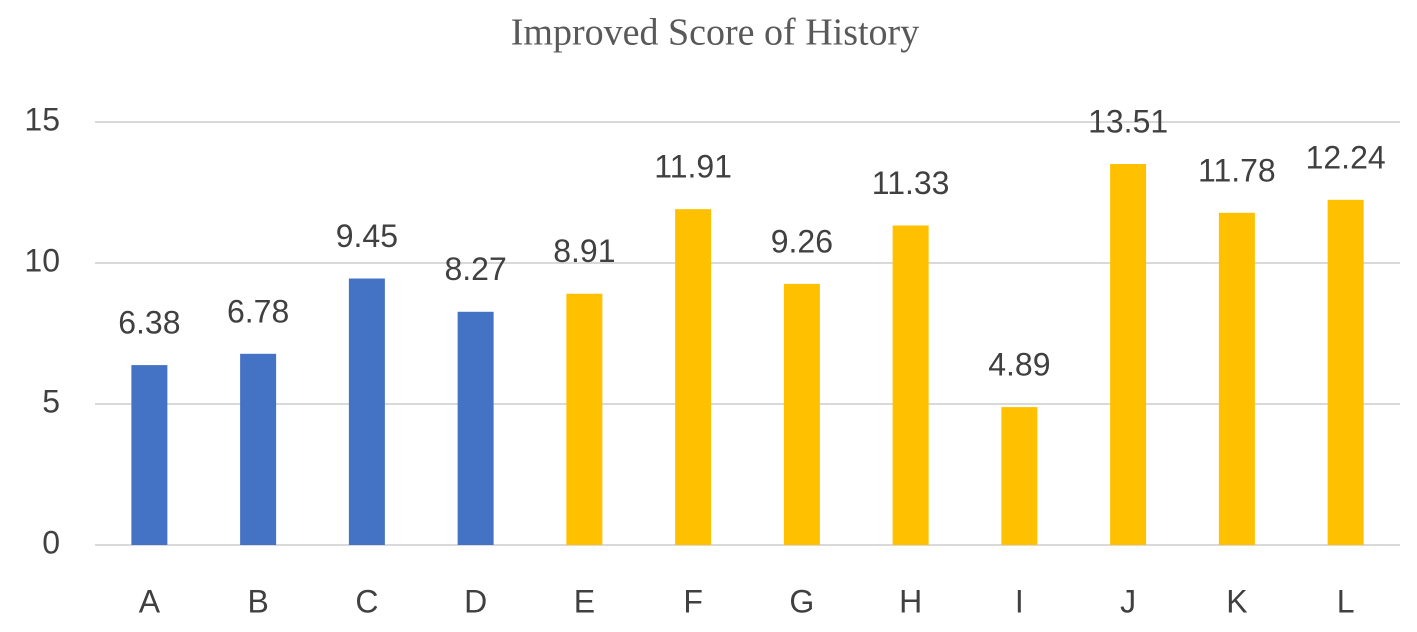 This screenshot has height=632, width=1417. I want to click on x-tick-label: B, so click(257, 601).